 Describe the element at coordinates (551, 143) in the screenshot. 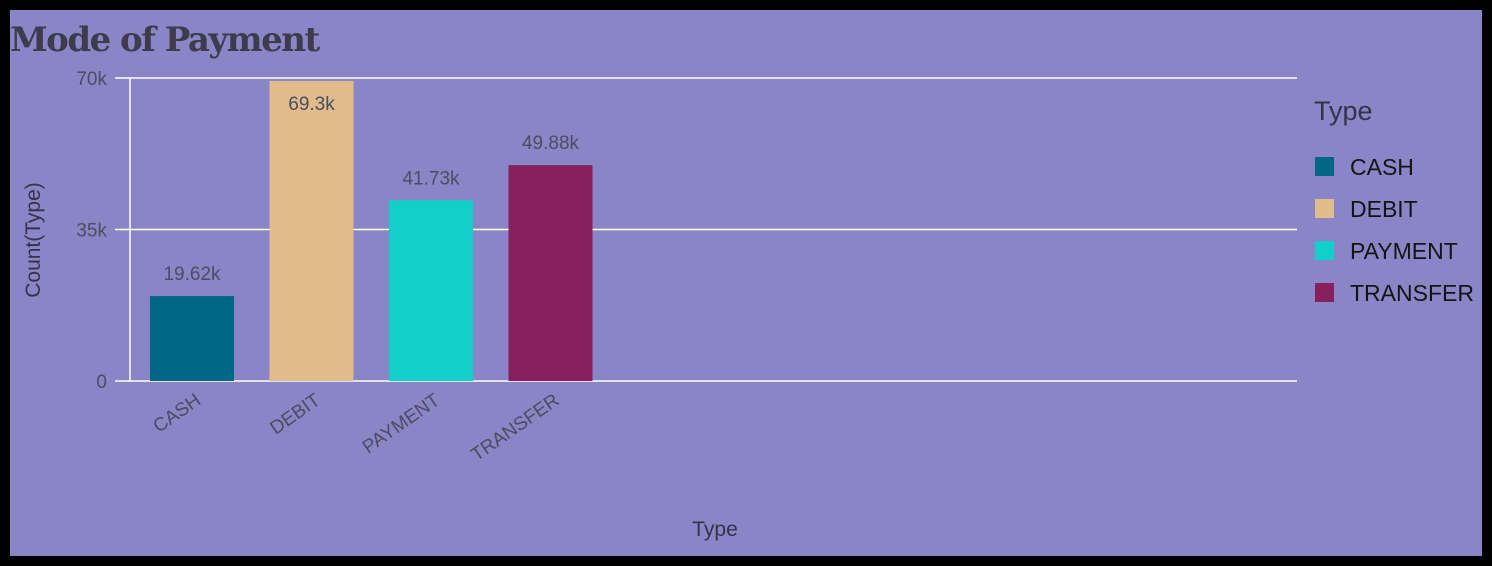

I see `data-label: 49.88k` at that location.